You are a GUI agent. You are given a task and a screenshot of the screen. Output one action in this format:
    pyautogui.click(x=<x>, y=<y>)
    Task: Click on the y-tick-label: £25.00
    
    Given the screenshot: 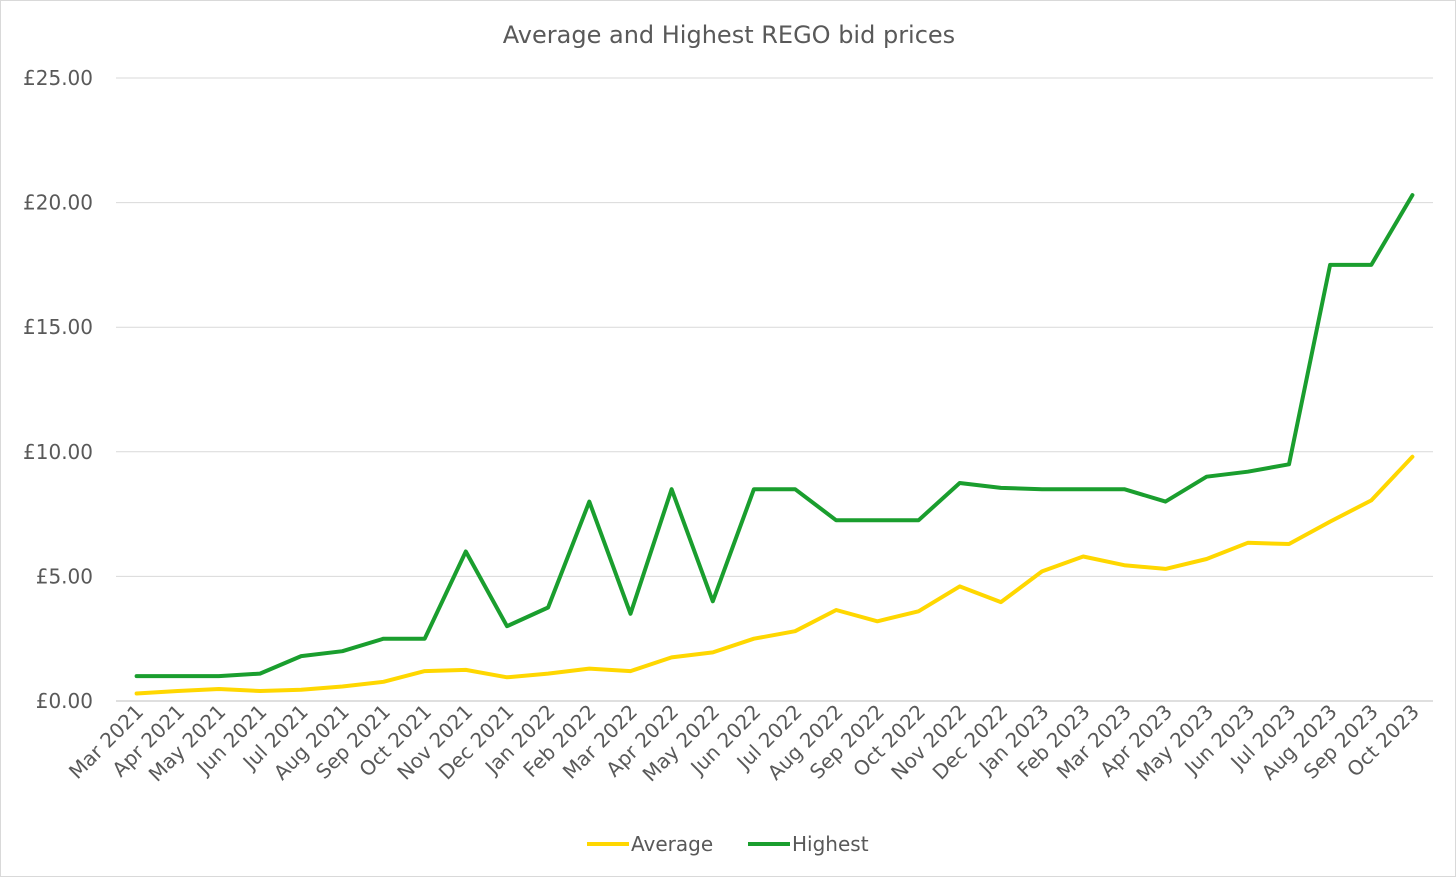 What is the action you would take?
    pyautogui.click(x=58, y=78)
    